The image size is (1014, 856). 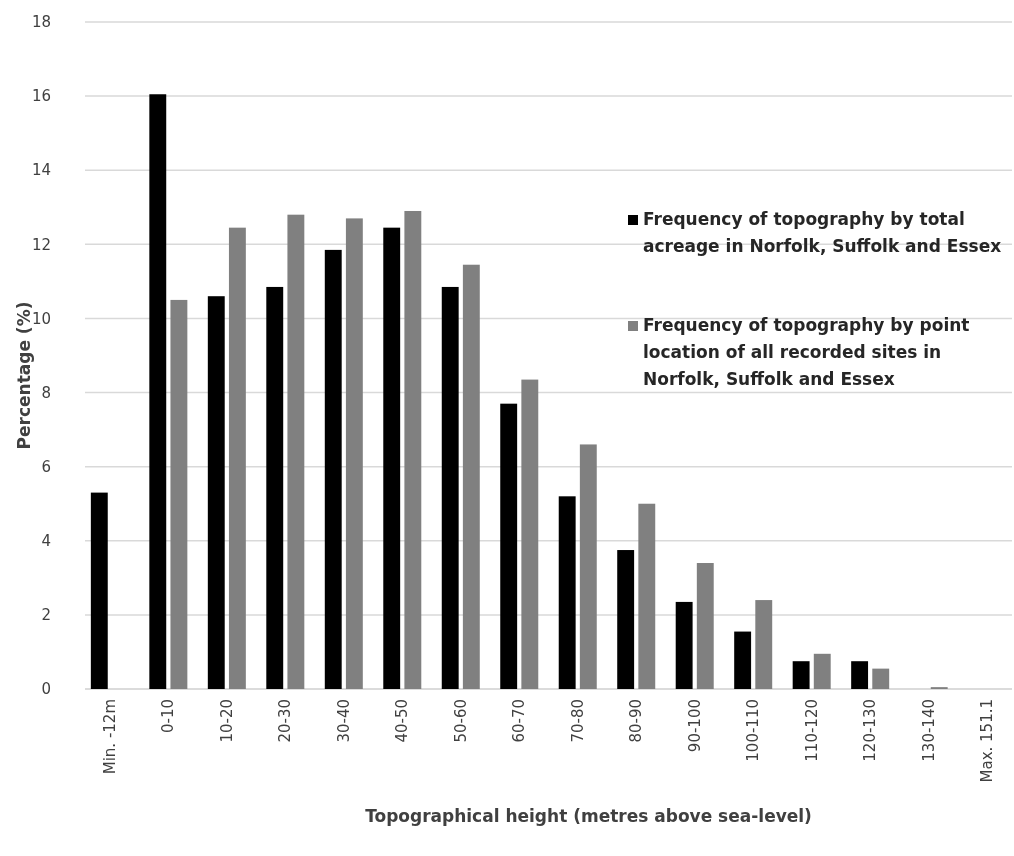 What do you see at coordinates (41, 96) in the screenshot?
I see `y-tick-label: 16` at bounding box center [41, 96].